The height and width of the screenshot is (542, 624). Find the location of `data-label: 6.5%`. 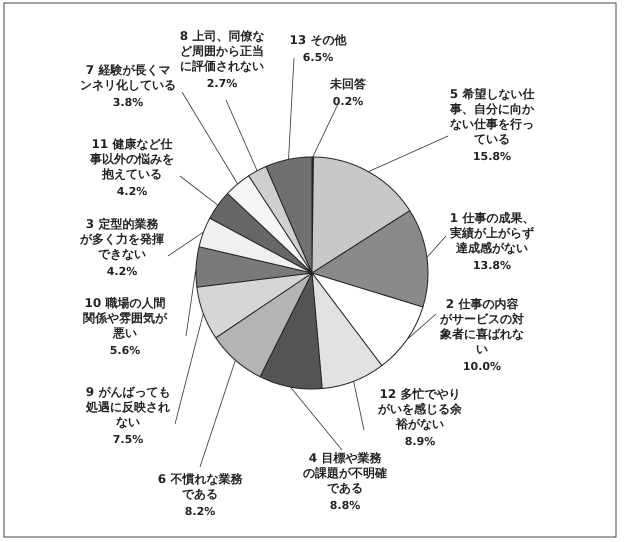

data-label: 6.5% is located at coordinates (318, 57).